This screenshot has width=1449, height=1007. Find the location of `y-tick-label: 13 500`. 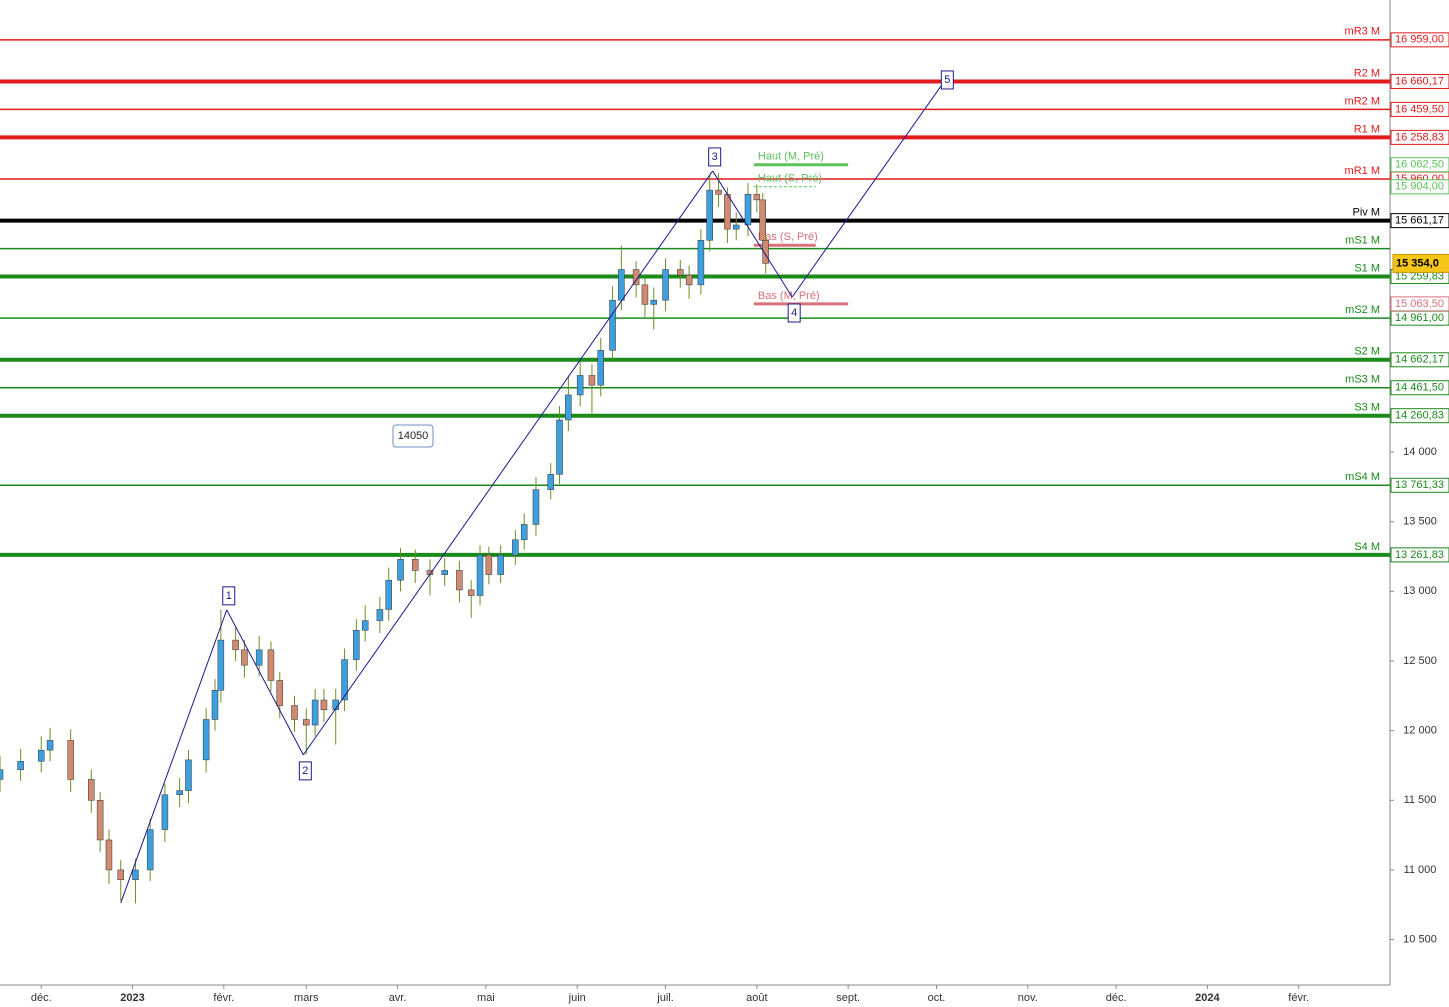

y-tick-label: 13 500 is located at coordinates (1420, 522).